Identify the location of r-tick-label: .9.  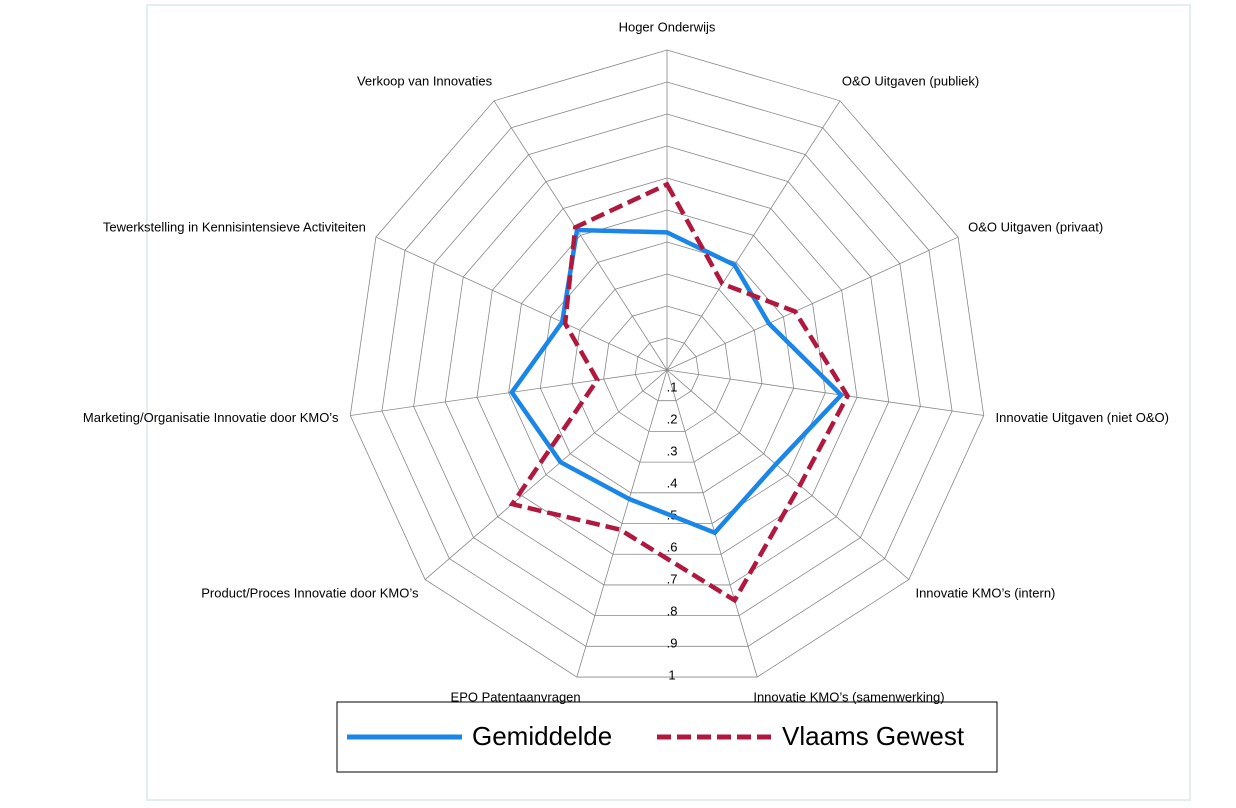
(672, 642).